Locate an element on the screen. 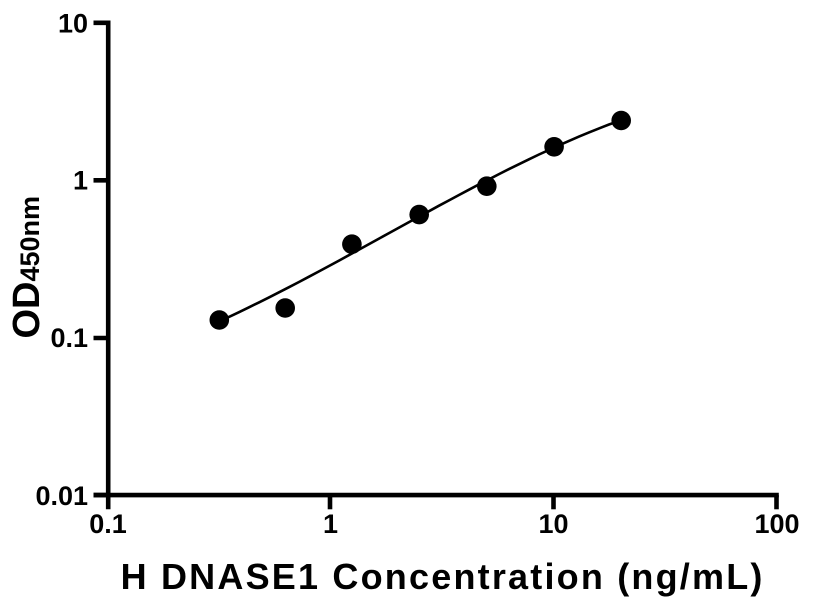 Image resolution: width=816 pixels, height=612 pixels. svg-text: H DNASE1 Concentration (ng/mL) is located at coordinates (443, 576).